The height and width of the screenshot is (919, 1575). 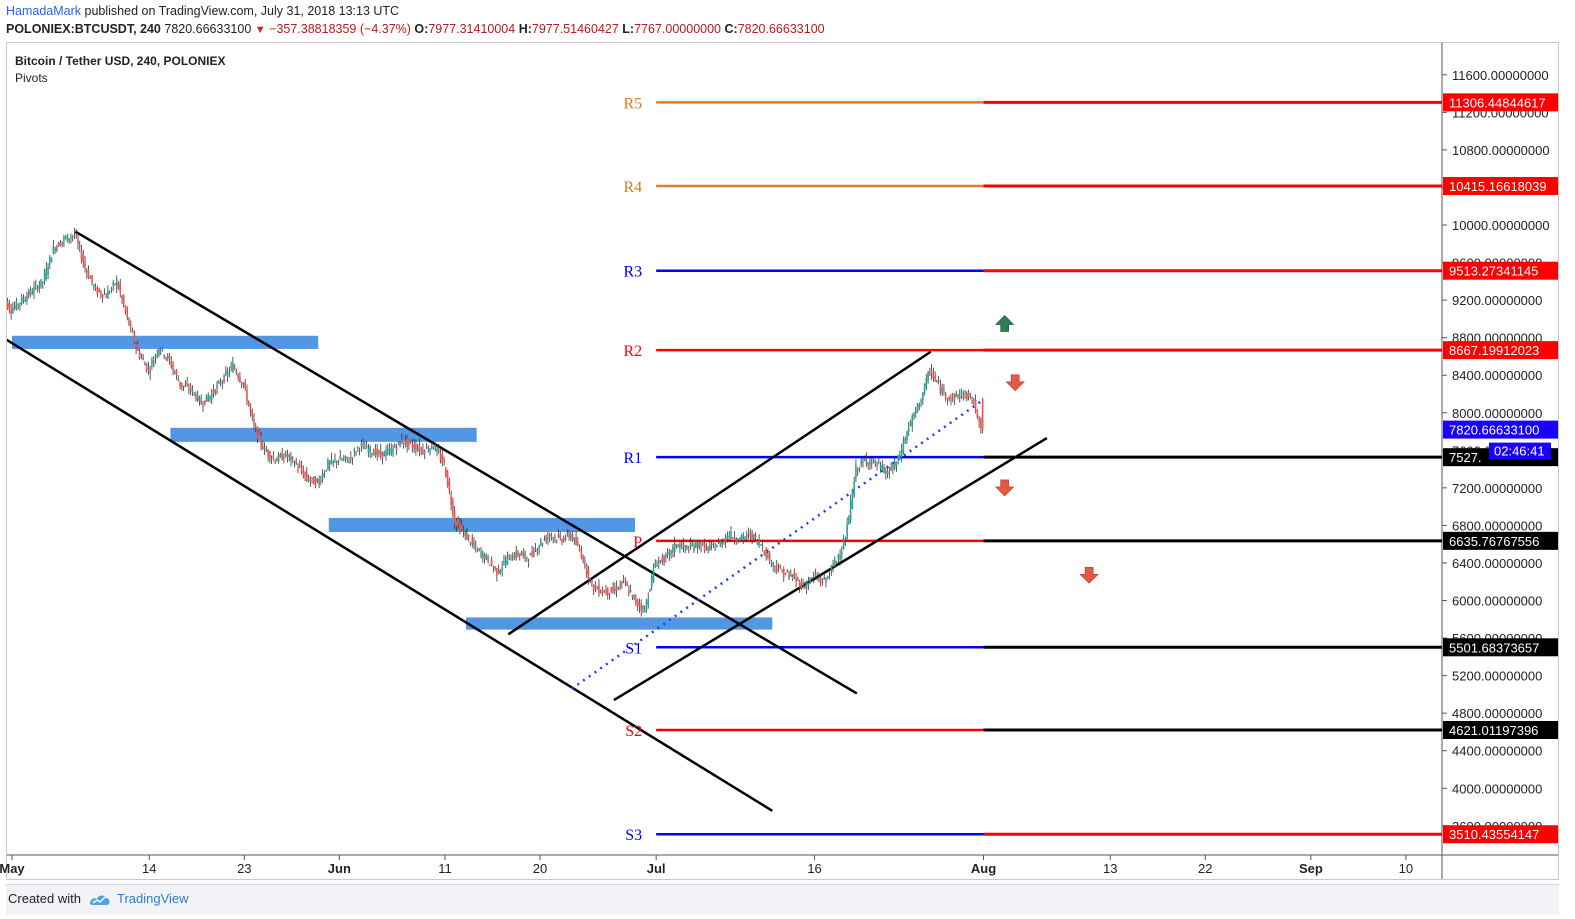 What do you see at coordinates (1501, 150) in the screenshot?
I see `y-tick-label: 10800.00000000` at bounding box center [1501, 150].